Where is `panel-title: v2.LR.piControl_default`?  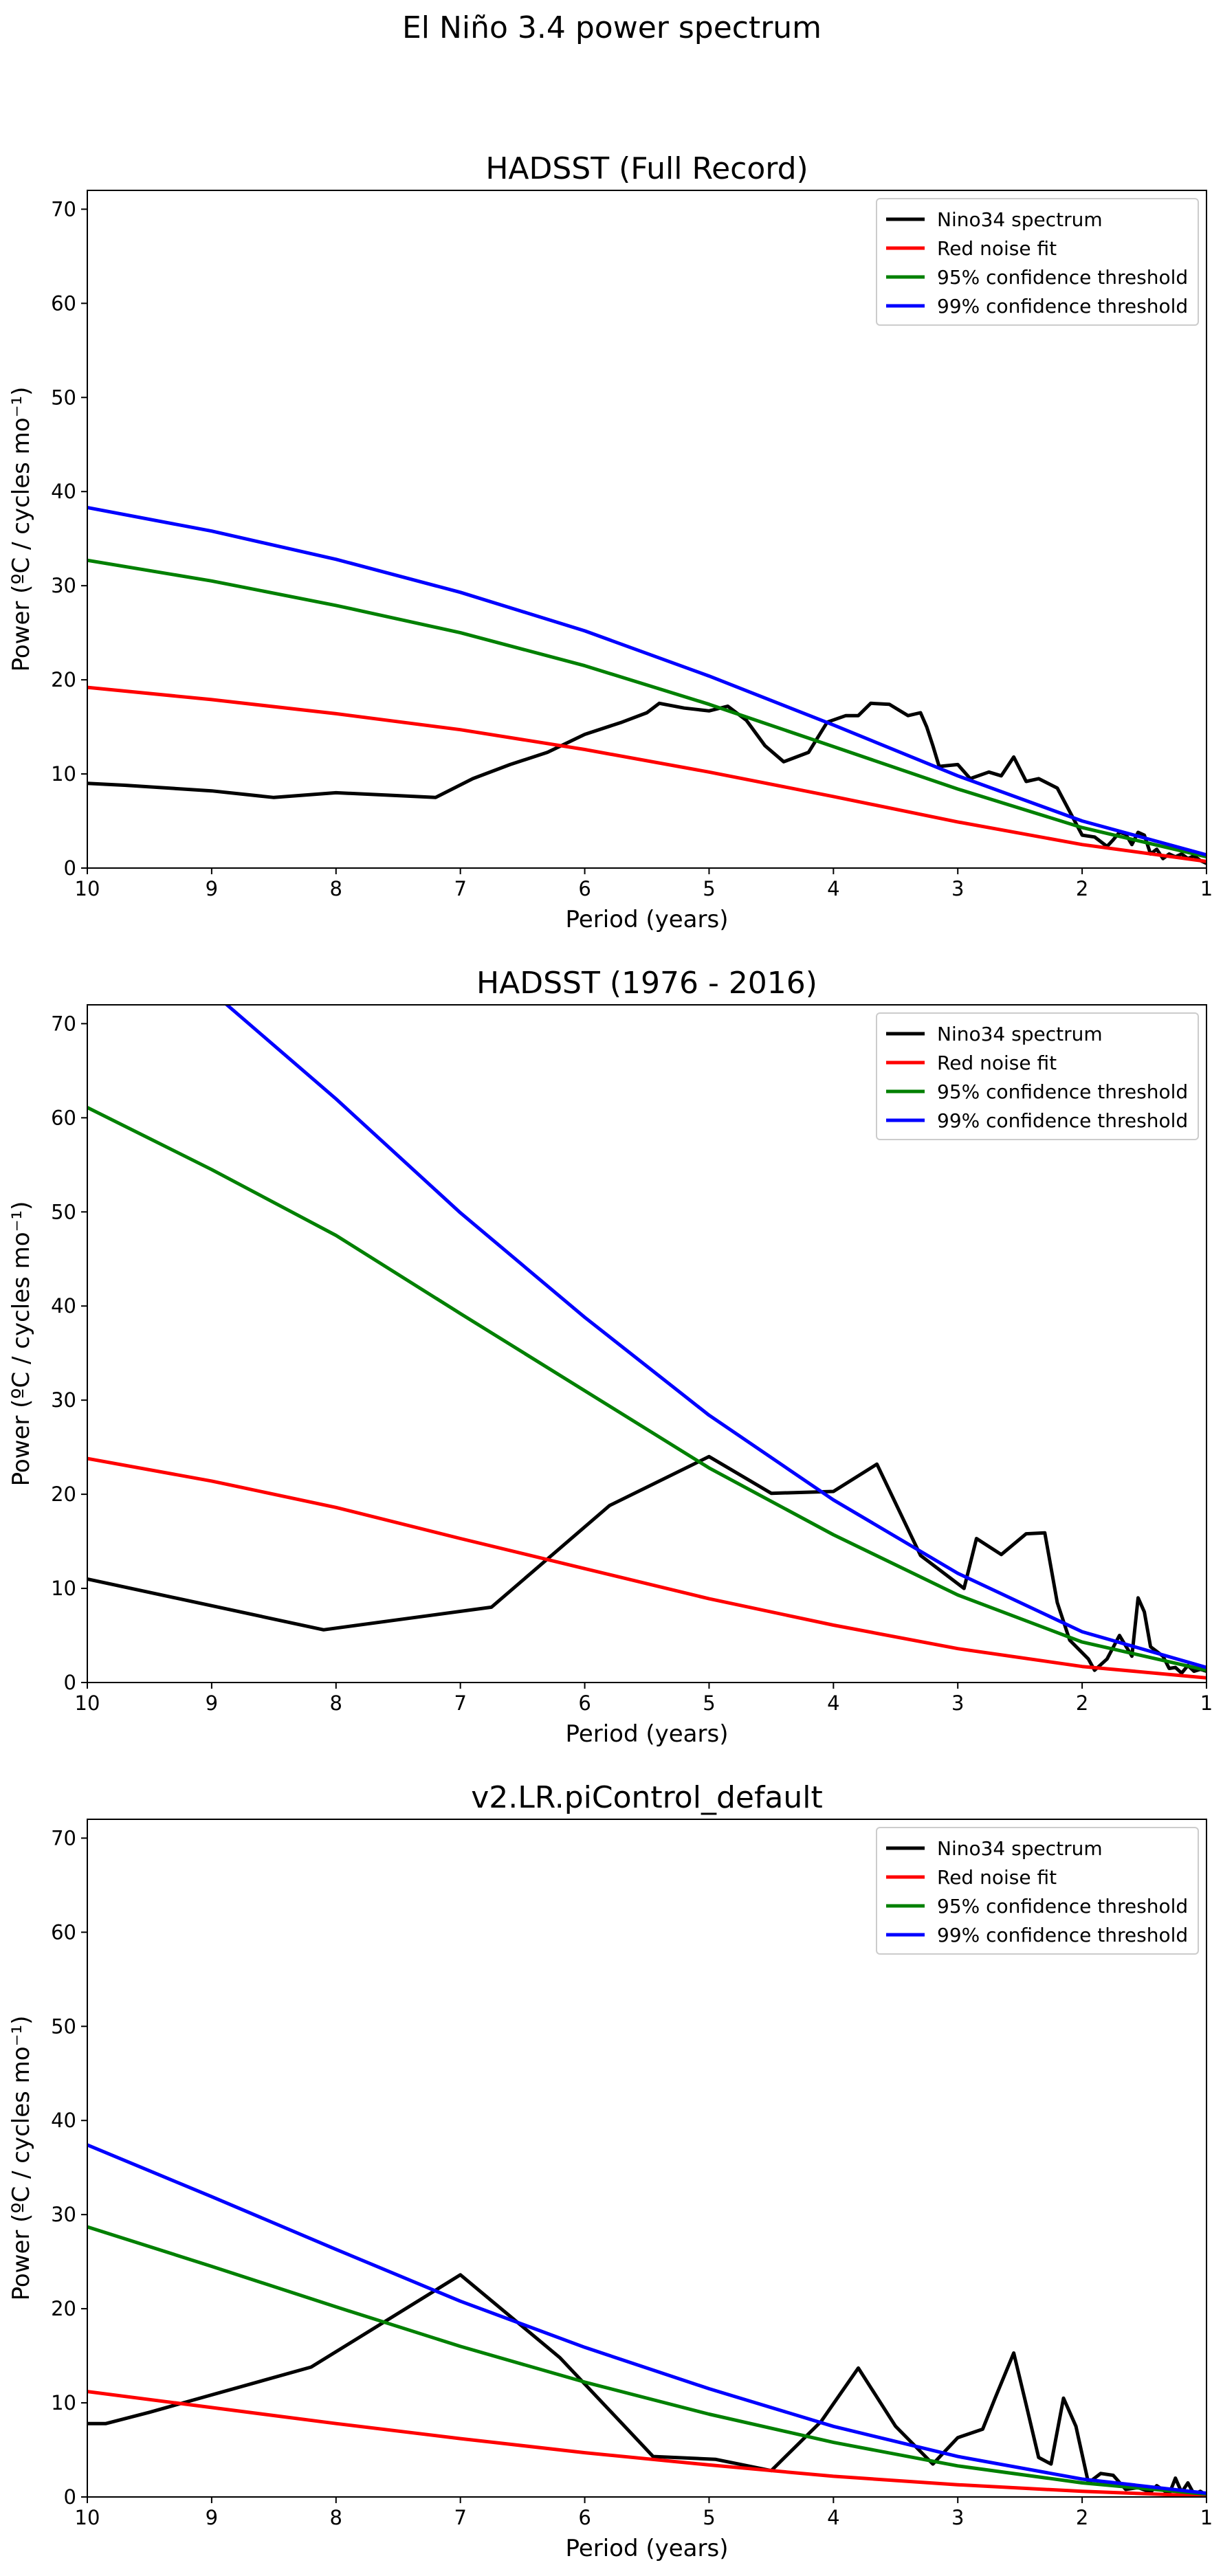
panel-title: v2.LR.piControl_default is located at coordinates (647, 1797).